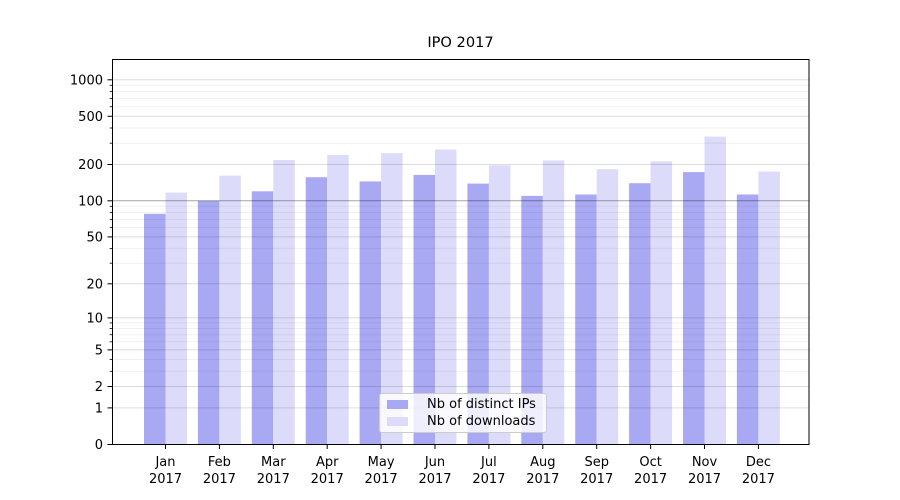 The width and height of the screenshot is (900, 500). What do you see at coordinates (481, 421) in the screenshot?
I see `legend-label-downloads: Nb of downloads` at bounding box center [481, 421].